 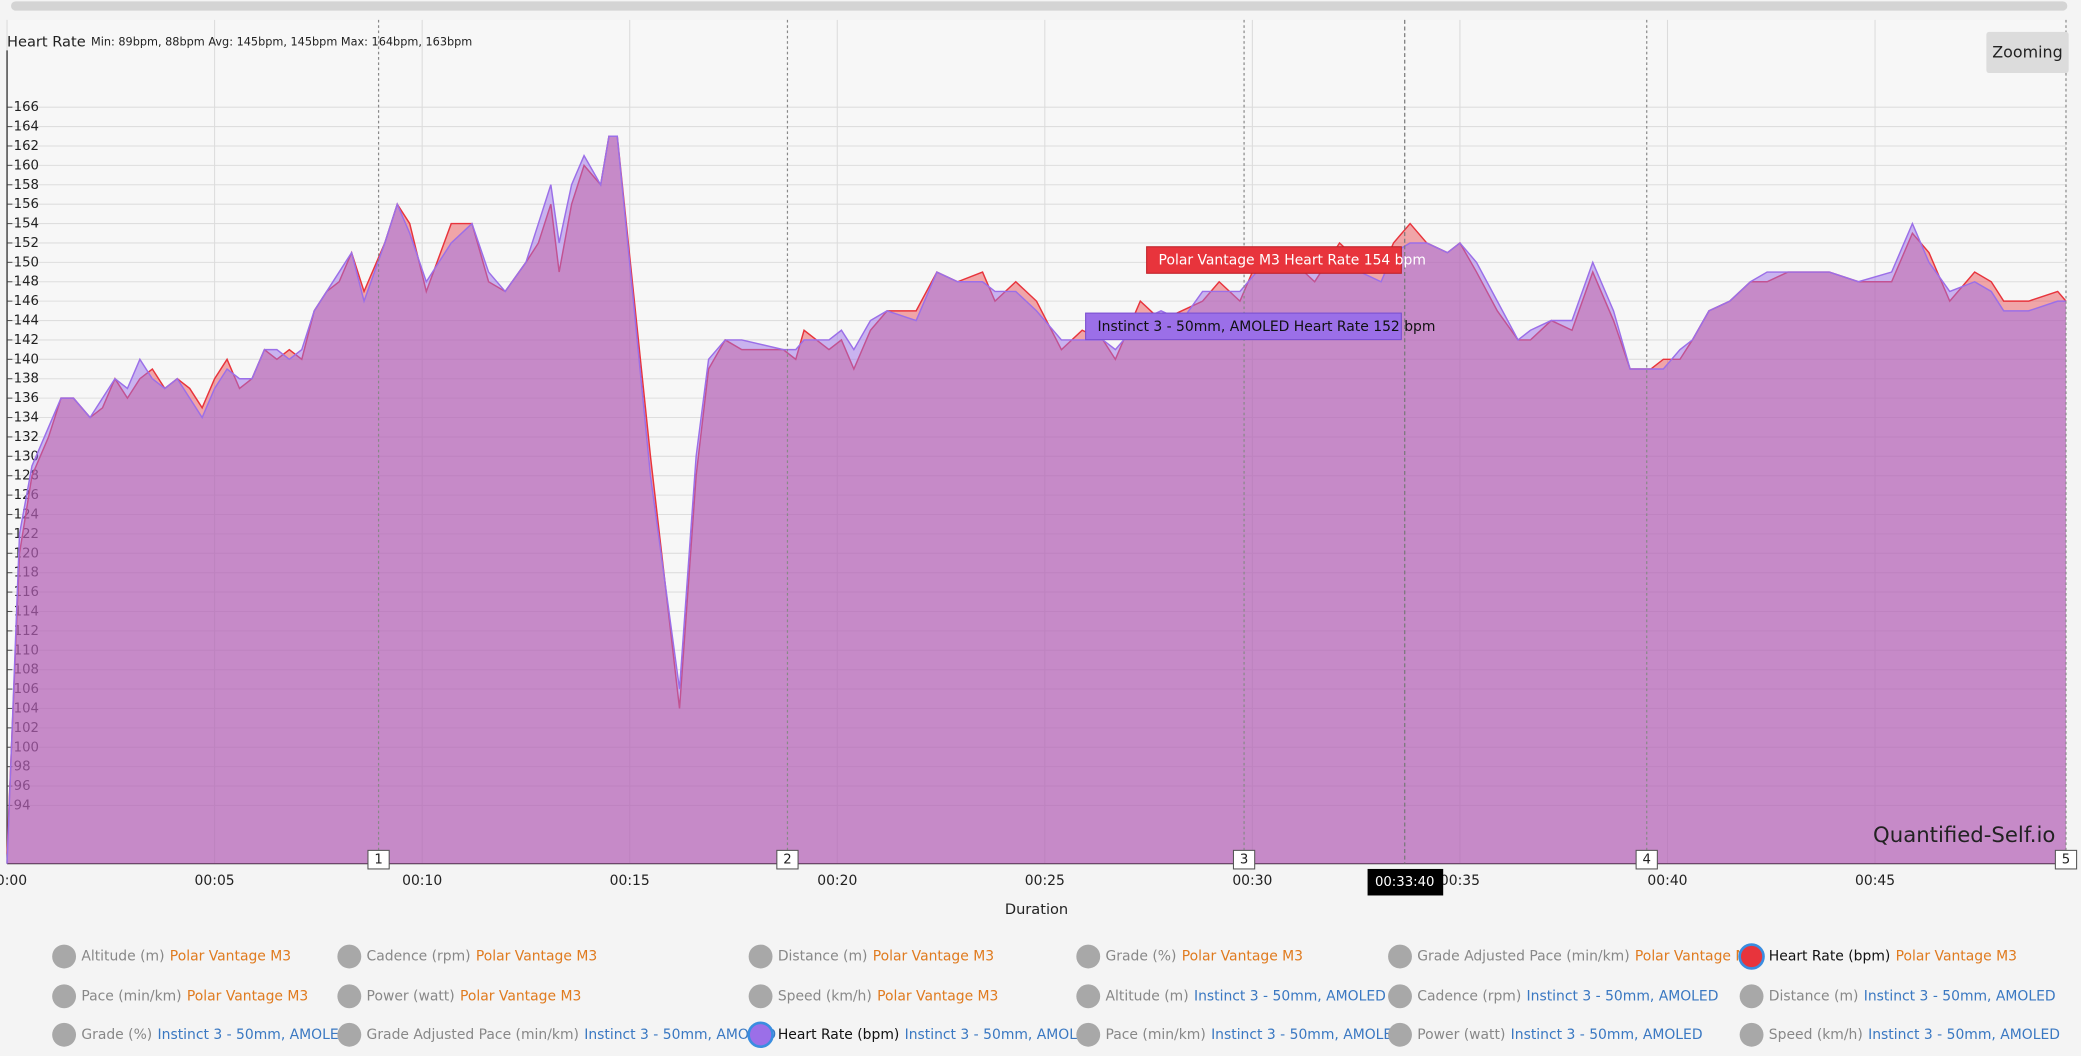 I want to click on y-tick-label: 160, so click(x=26, y=165).